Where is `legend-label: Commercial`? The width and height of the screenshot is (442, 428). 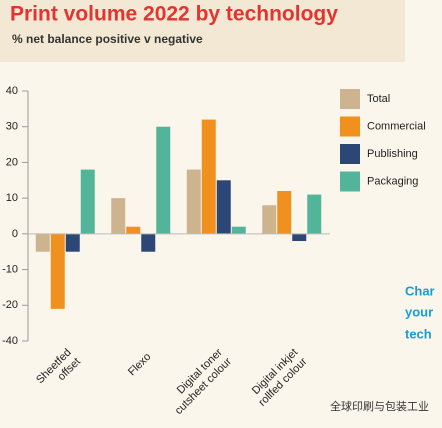
legend-label: Commercial is located at coordinates (396, 126).